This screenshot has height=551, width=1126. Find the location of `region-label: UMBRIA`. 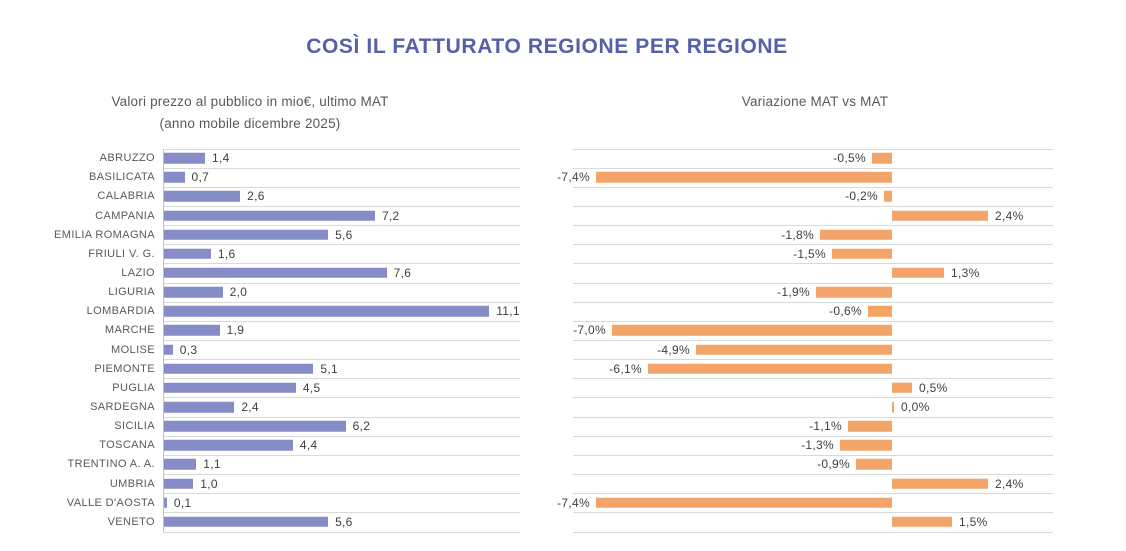

region-label: UMBRIA is located at coordinates (132, 483).